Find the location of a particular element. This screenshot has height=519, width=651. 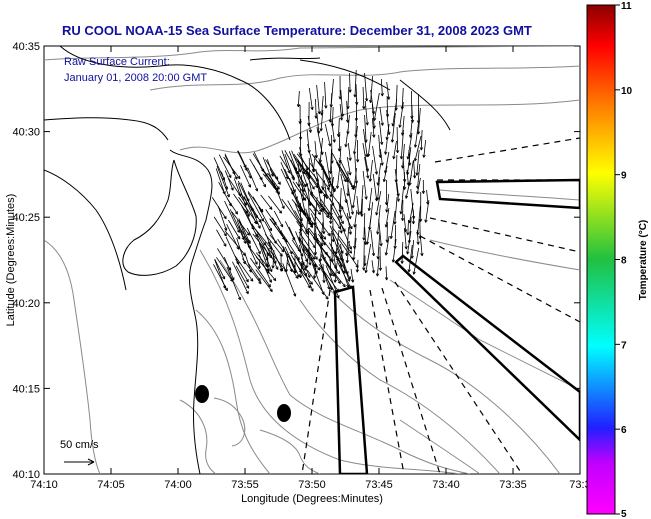

y-tick-label: 40:25 is located at coordinates (26, 218).